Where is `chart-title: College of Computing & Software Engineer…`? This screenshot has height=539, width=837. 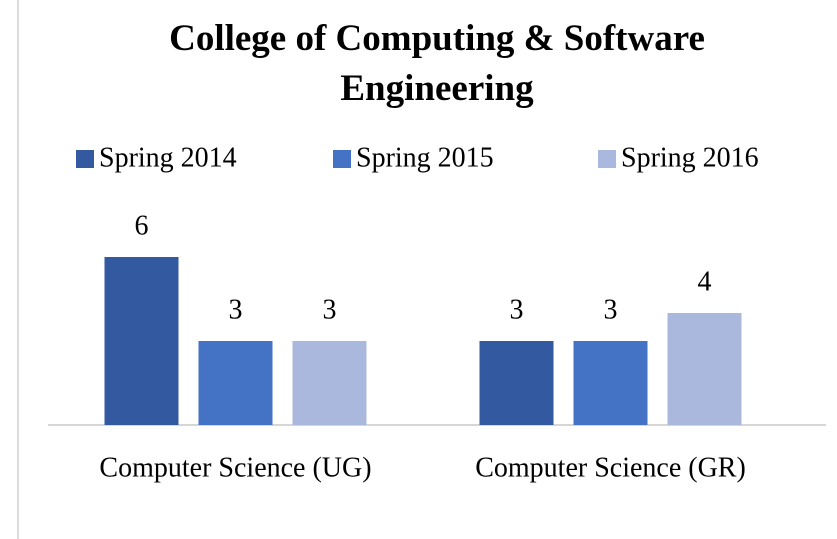
chart-title: College of Computing & Software Engineer… is located at coordinates (437, 63).